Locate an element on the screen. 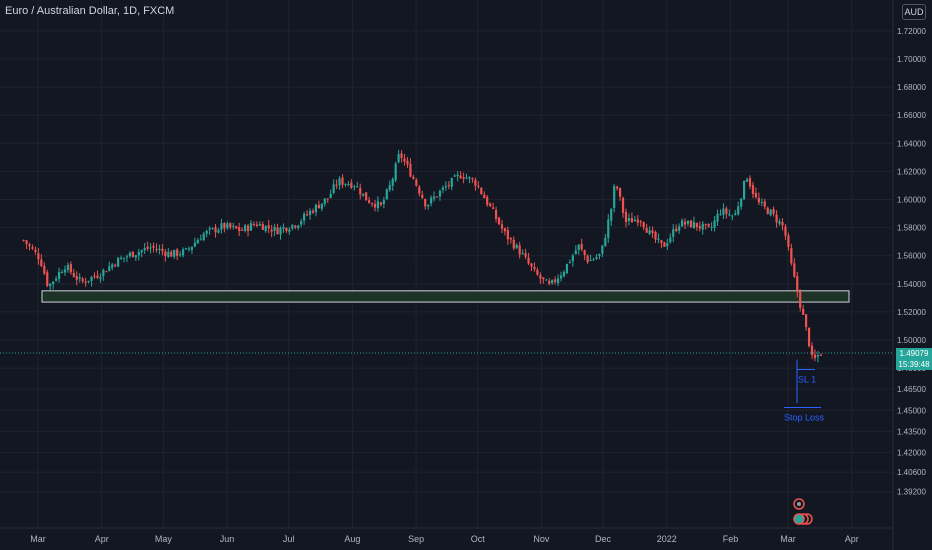 This screenshot has height=550, width=932. y-tick-label: 1.70000 is located at coordinates (911, 59).